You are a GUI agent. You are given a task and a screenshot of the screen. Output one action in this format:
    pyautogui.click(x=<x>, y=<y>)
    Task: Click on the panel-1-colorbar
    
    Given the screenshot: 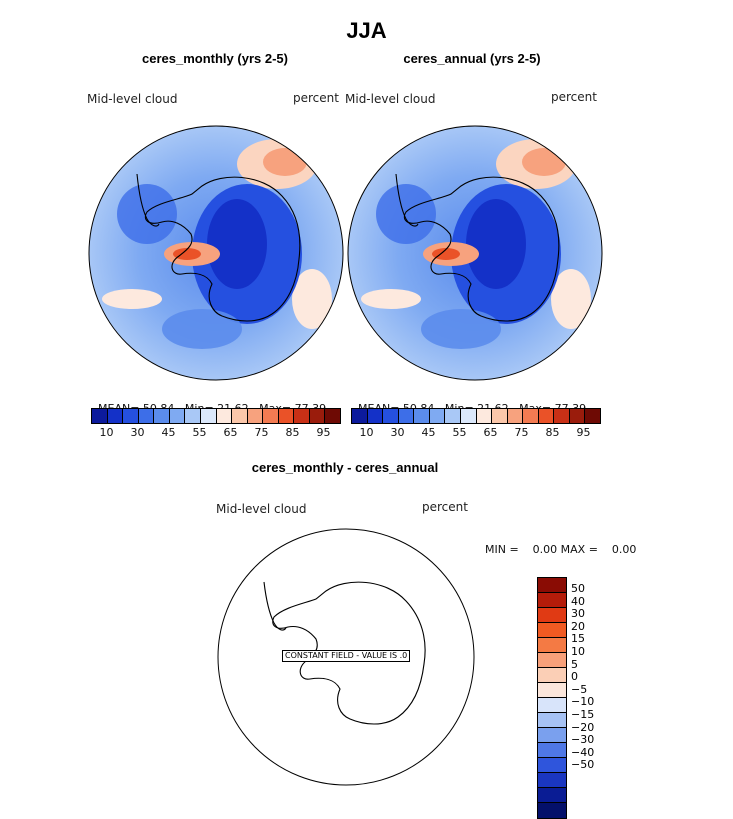 What is the action you would take?
    pyautogui.click(x=216, y=416)
    